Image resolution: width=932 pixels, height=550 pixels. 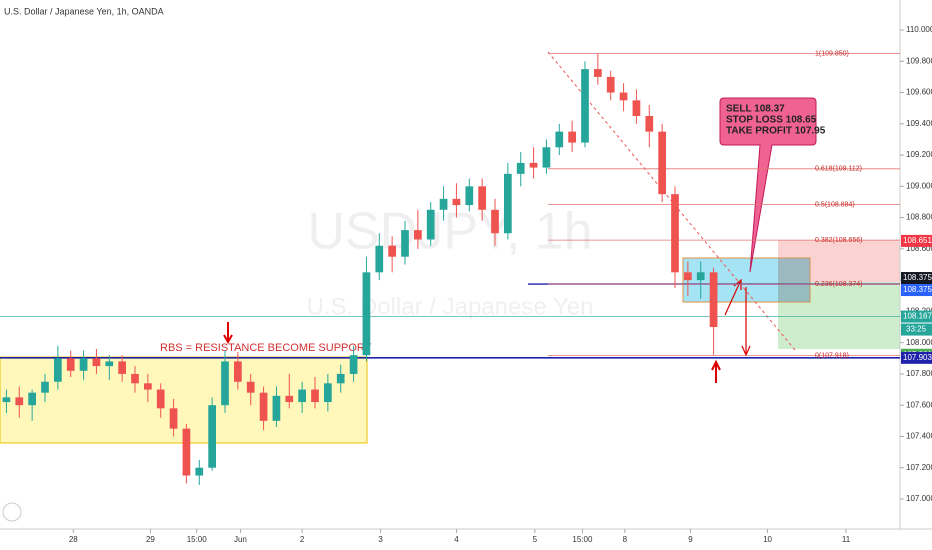 I want to click on fib-label: 0(107.918), so click(x=832, y=355).